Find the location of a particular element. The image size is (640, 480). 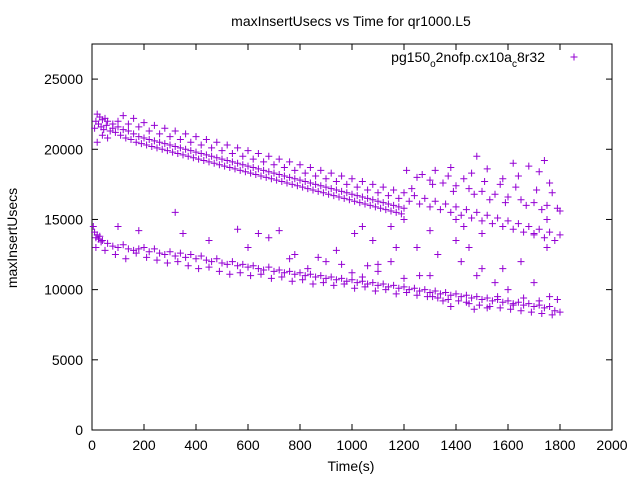

x-tick-label: 600 is located at coordinates (248, 445).